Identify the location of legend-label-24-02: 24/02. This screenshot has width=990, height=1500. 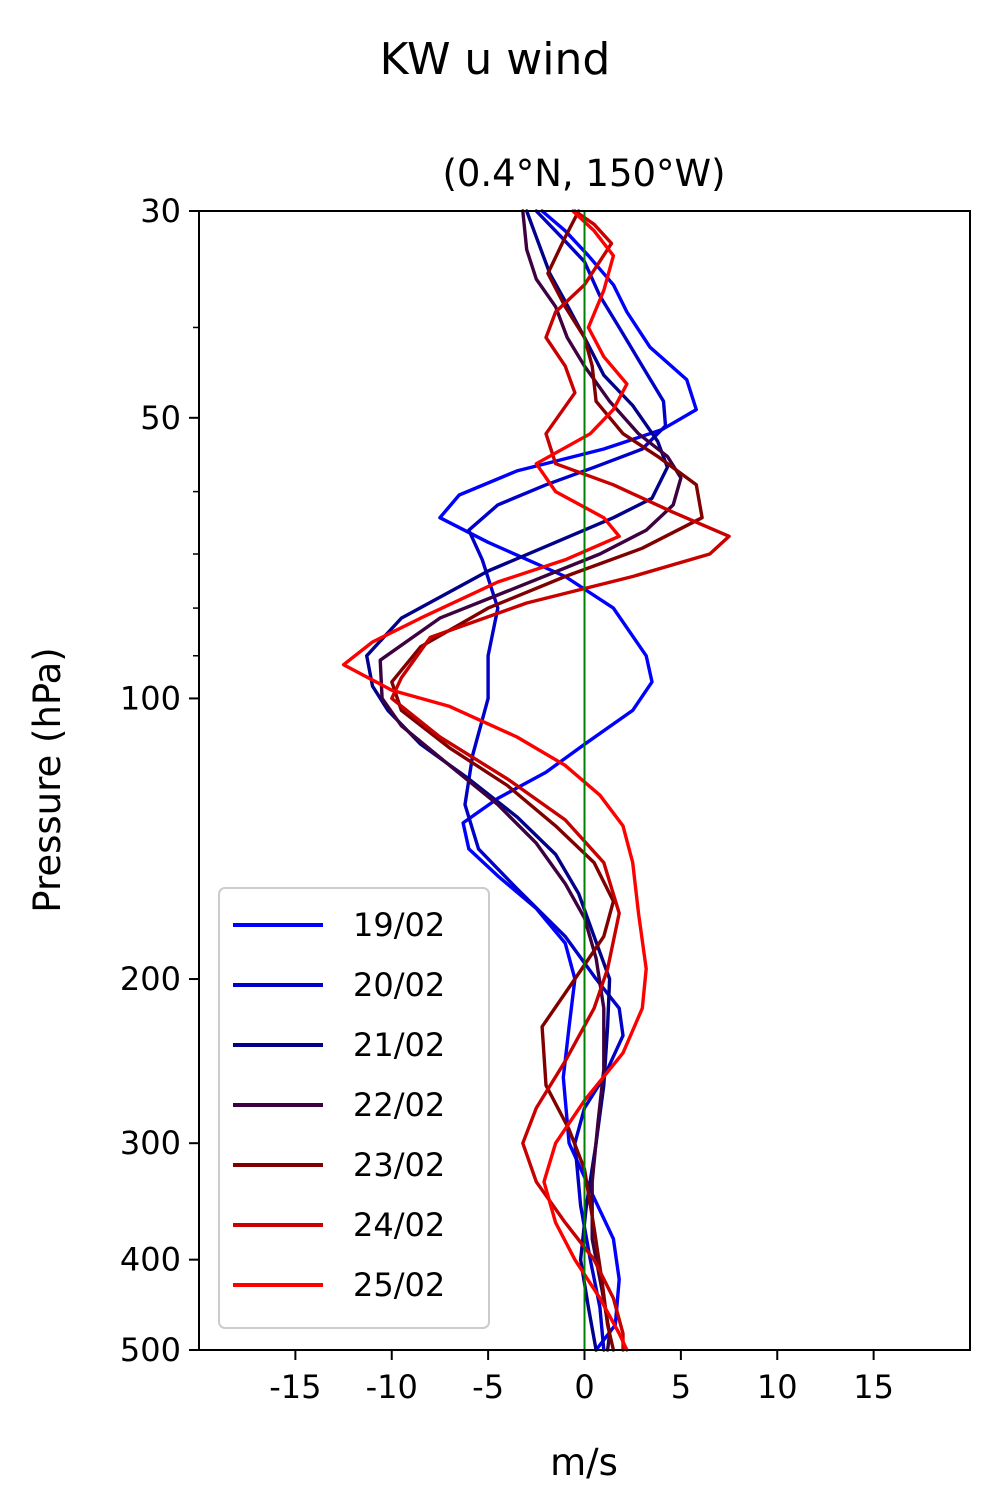
(399, 1225).